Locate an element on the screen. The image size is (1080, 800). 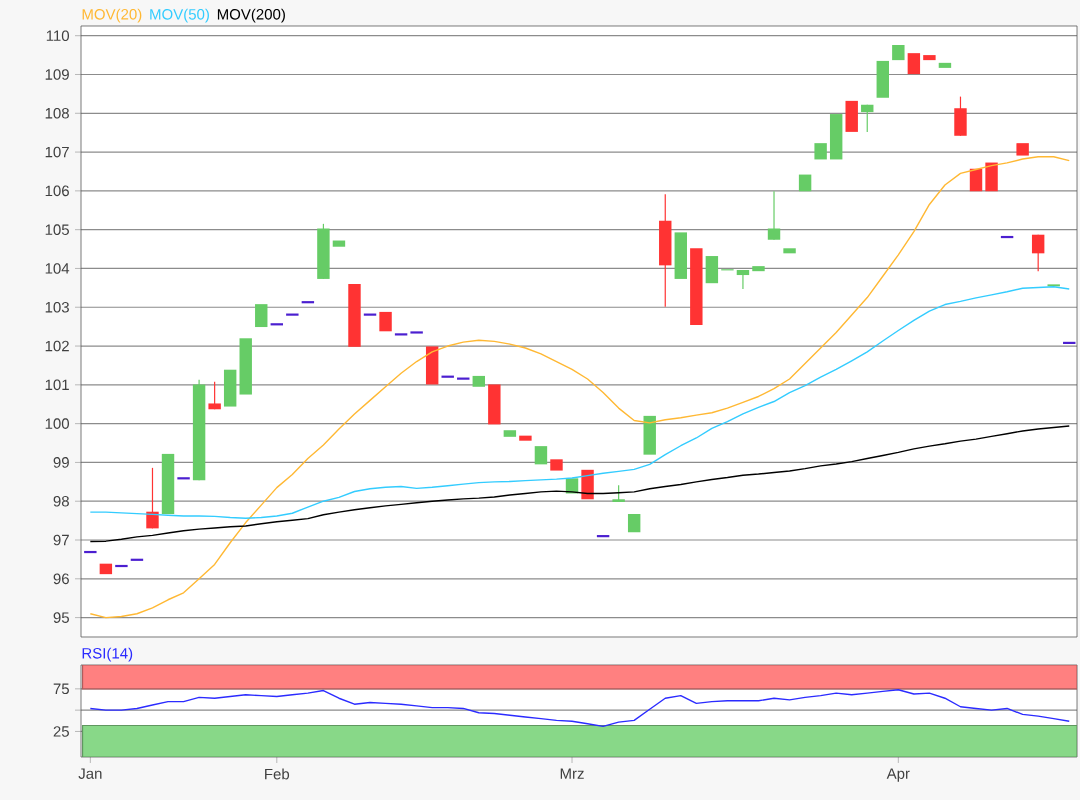
y-tick-label: 75 is located at coordinates (61, 689).